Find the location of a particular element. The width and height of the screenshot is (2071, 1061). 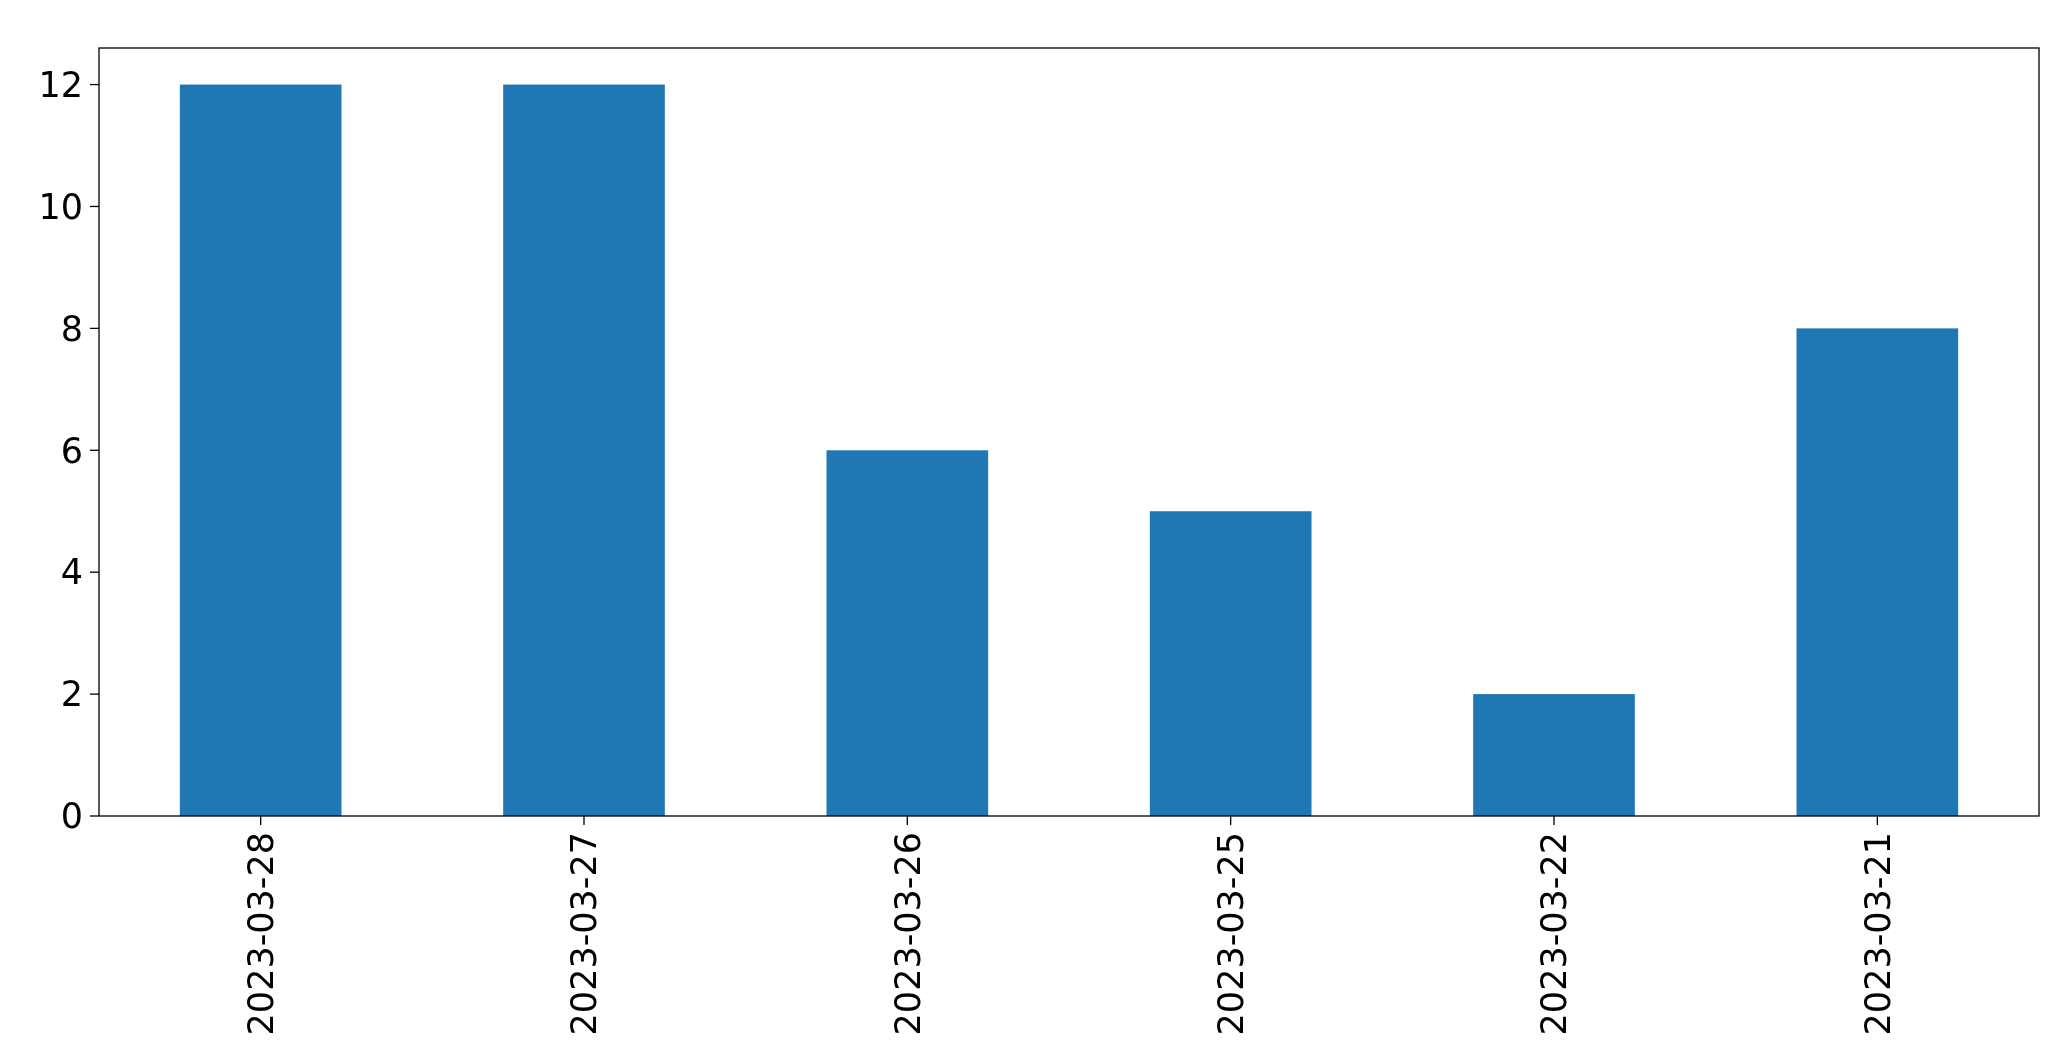

x-tick-label: 2023-03-26 is located at coordinates (907, 934).